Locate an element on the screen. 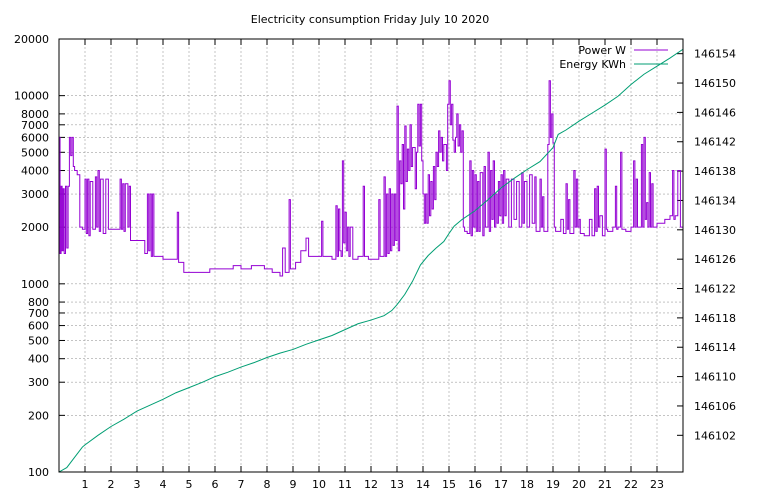  x-tick-label: 8 is located at coordinates (267, 484).